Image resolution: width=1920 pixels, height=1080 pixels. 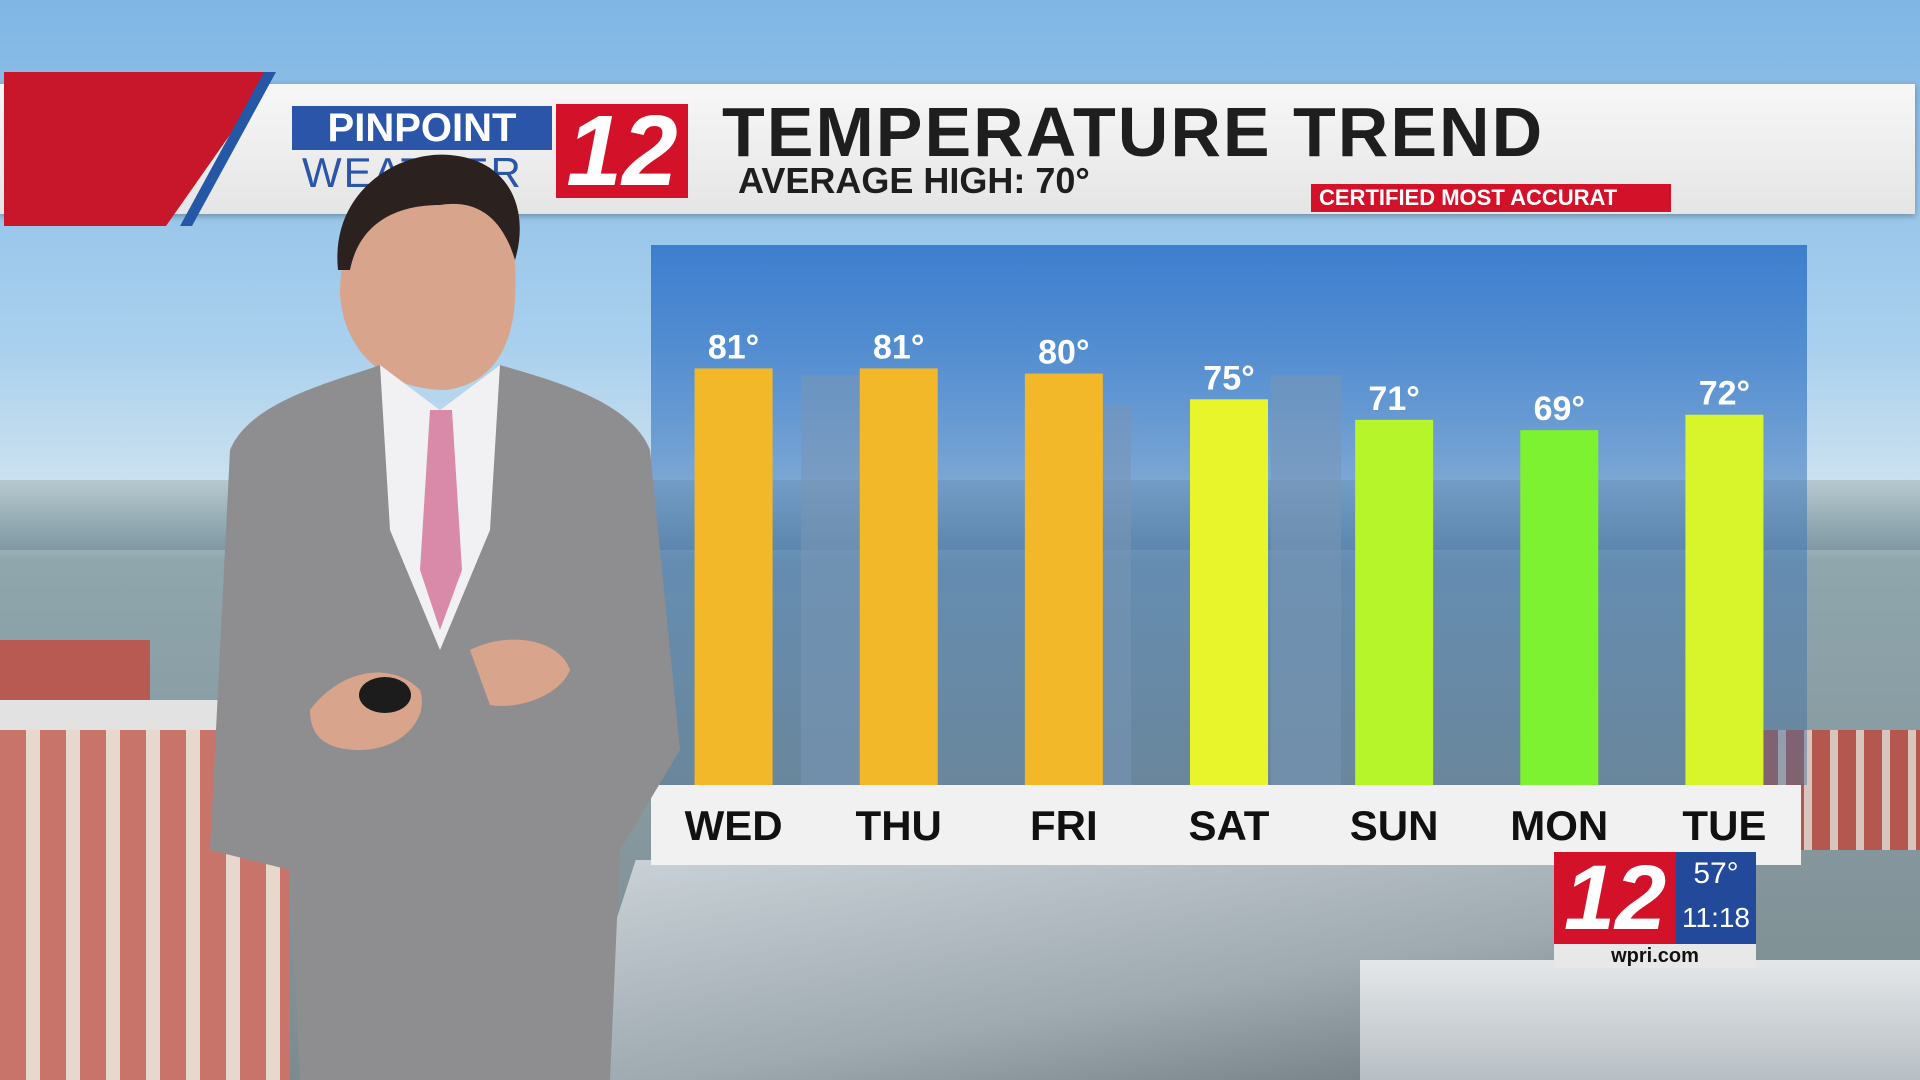 I want to click on value-label-tue: 72°, so click(x=1724, y=394).